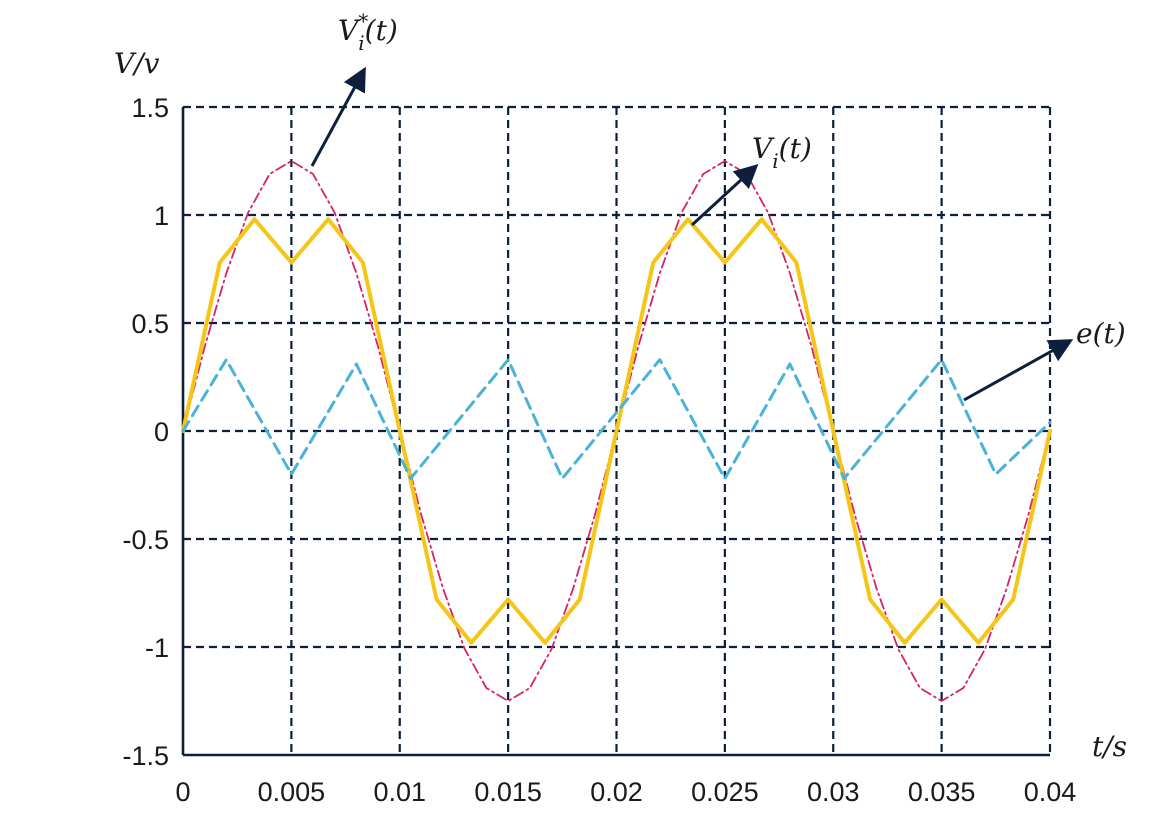 The height and width of the screenshot is (819, 1169). What do you see at coordinates (292, 792) in the screenshot?
I see `x-tick-label: 0.005` at bounding box center [292, 792].